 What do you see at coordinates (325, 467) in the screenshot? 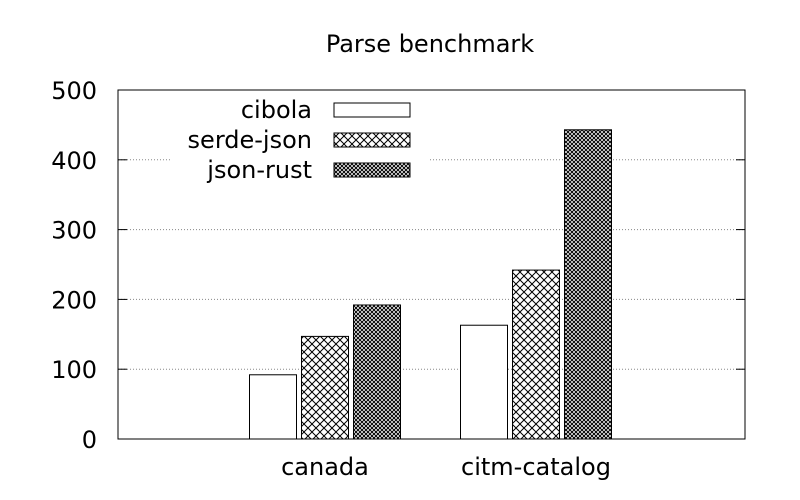
I see `x-category-label: canada` at bounding box center [325, 467].